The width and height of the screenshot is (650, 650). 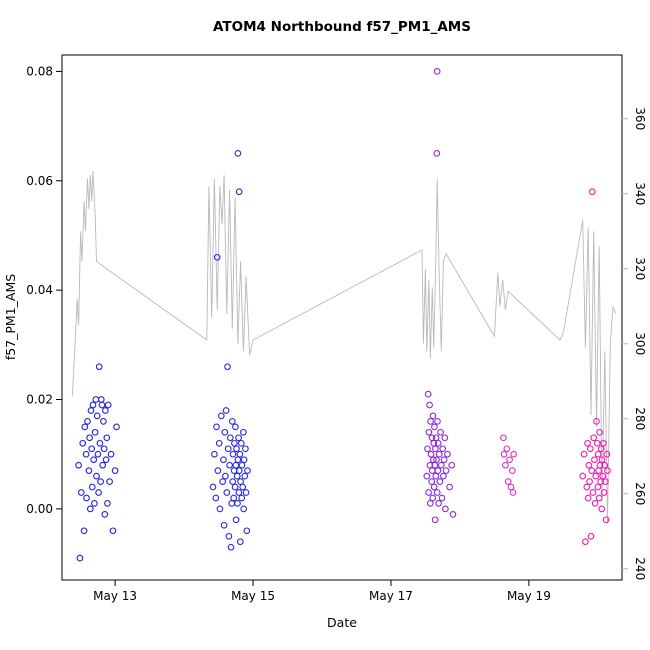 I want to click on y-left-tick-label: 0.04, so click(x=39, y=290).